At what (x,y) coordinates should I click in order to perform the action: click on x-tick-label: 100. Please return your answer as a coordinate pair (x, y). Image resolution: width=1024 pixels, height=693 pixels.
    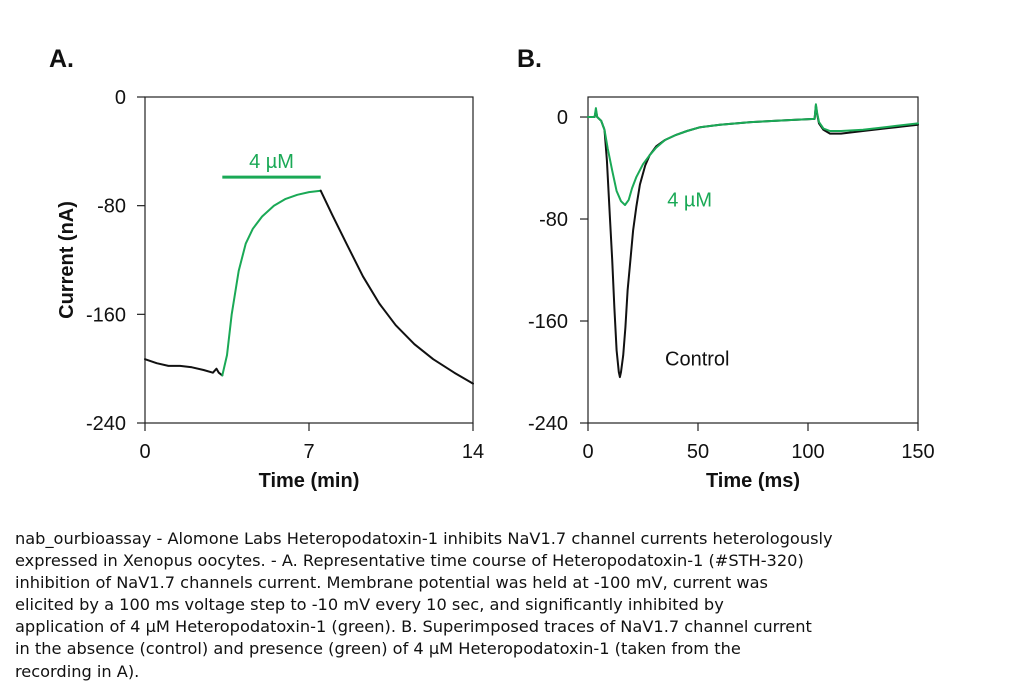
    Looking at the image, I should click on (807, 452).